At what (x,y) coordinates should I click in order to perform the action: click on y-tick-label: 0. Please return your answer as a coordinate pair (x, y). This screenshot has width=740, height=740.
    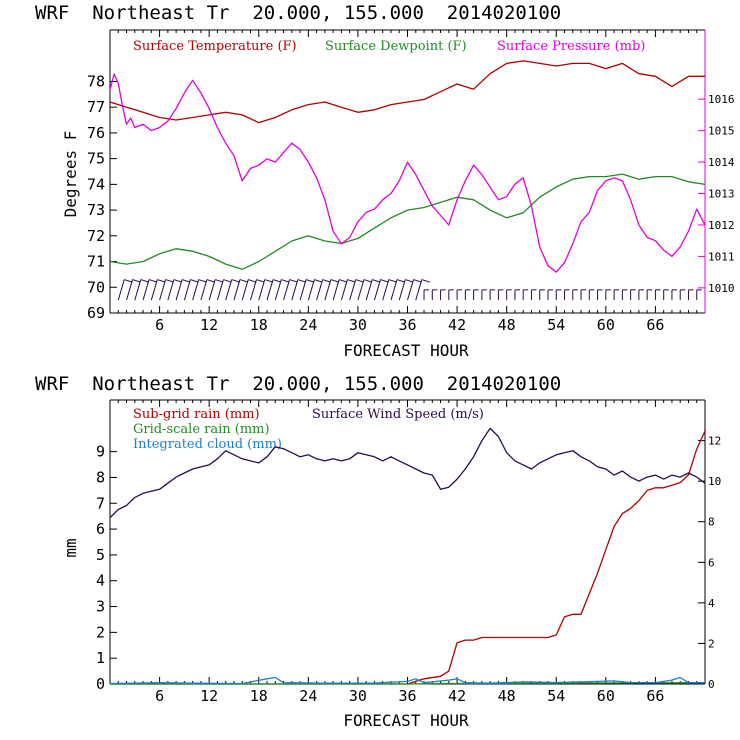
    Looking at the image, I should click on (100, 684).